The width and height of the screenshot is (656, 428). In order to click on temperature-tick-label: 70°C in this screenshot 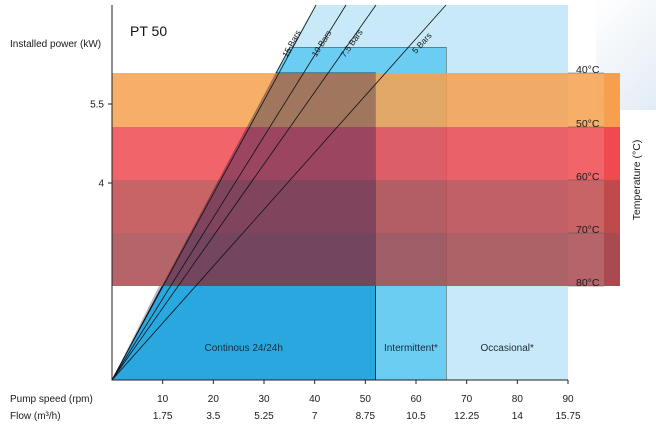, I will do `click(588, 230)`.